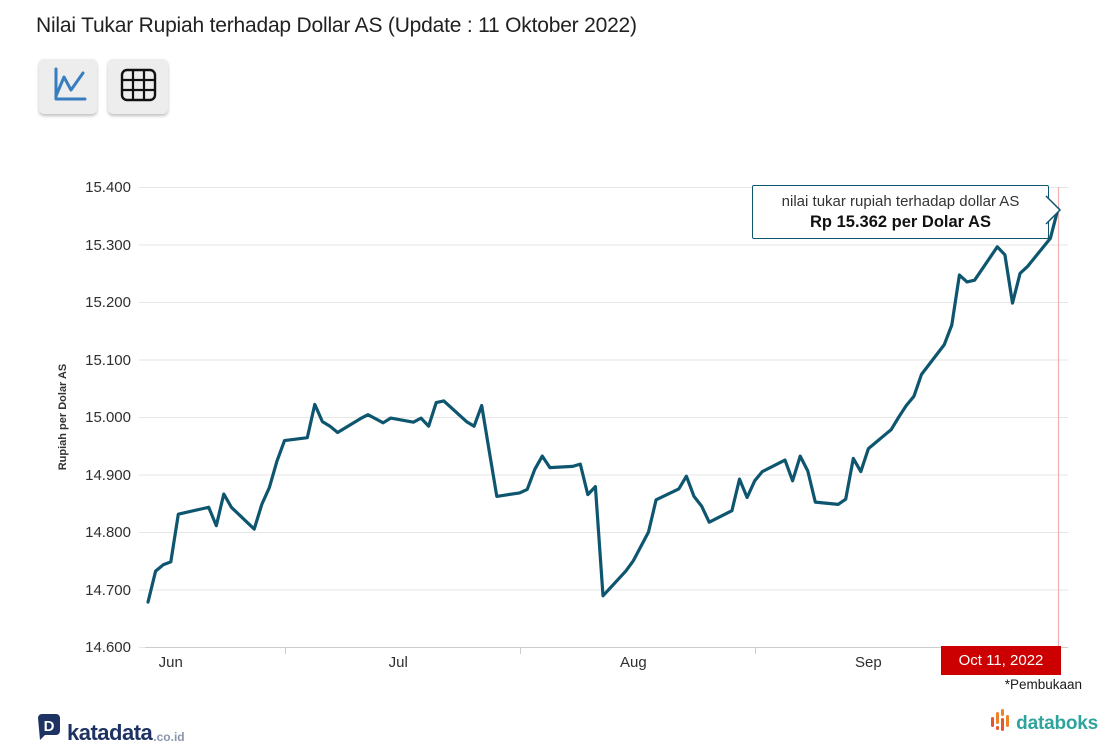  I want to click on katadata-d-icon: D, so click(49, 729).